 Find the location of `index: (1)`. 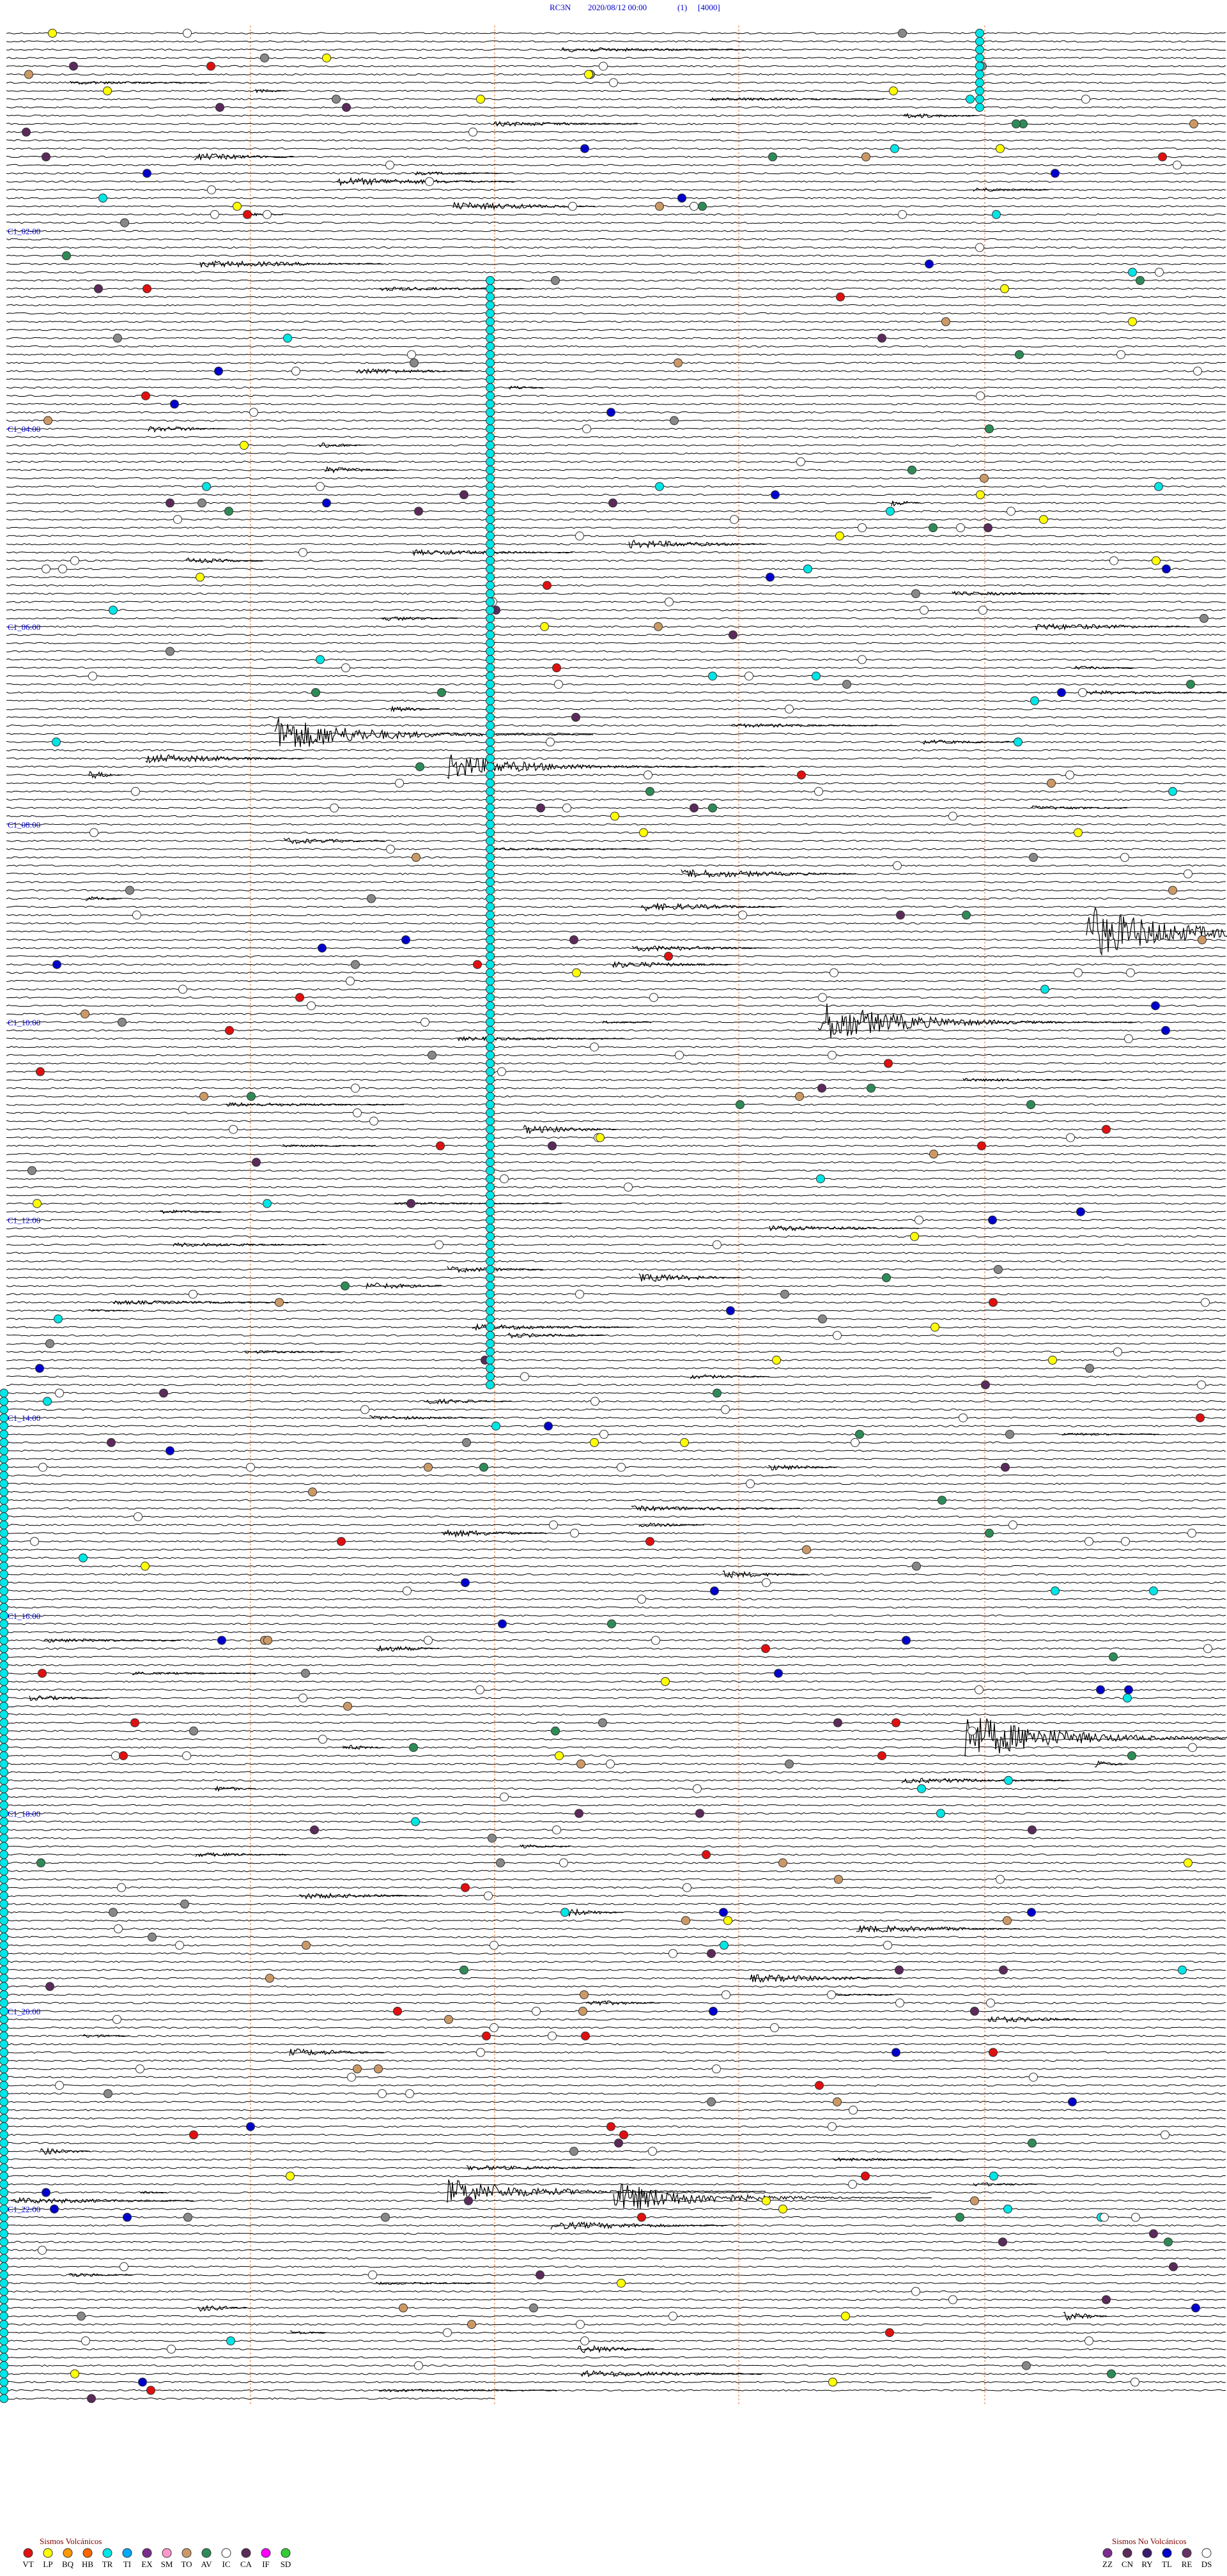

index: (1) is located at coordinates (682, 7).